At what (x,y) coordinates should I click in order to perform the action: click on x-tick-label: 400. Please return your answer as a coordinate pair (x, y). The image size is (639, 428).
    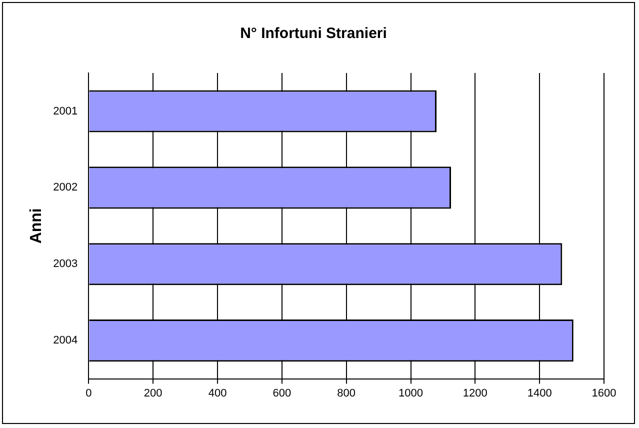
    Looking at the image, I should click on (217, 393).